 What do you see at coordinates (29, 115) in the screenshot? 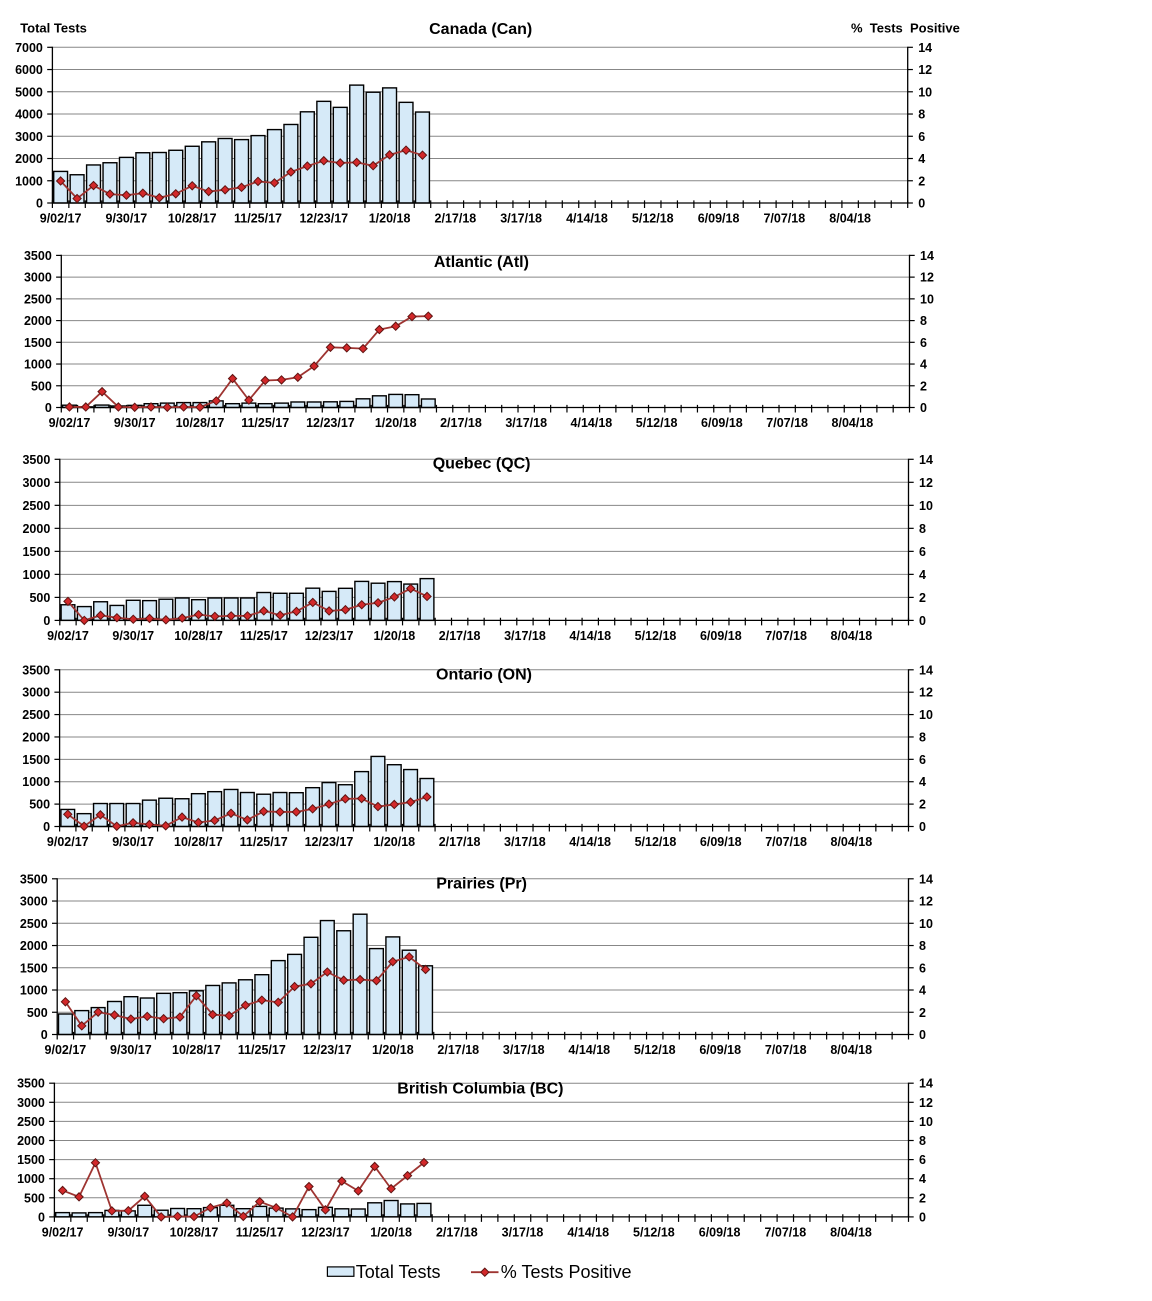
I see `svg-text: 4000` at bounding box center [29, 115].